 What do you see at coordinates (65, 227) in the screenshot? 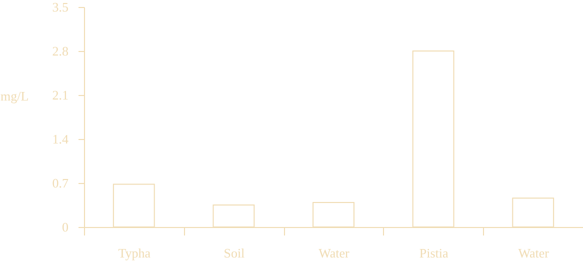
I see `y-tick-label: 0` at bounding box center [65, 227].